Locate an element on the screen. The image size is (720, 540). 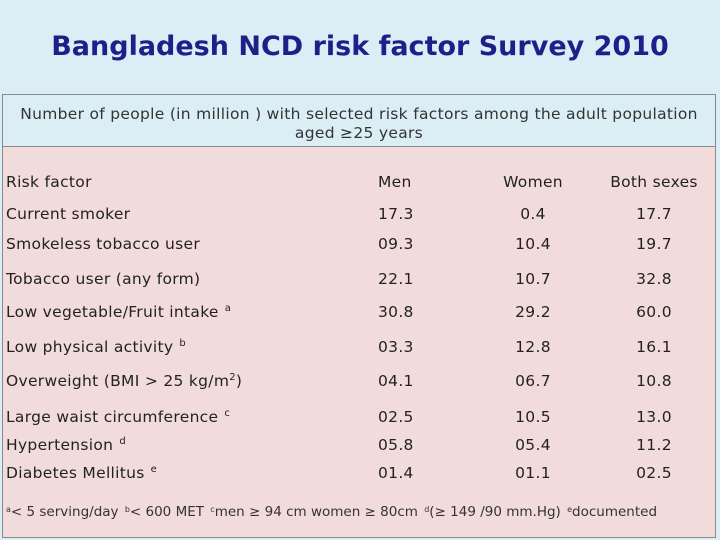
table-header-row: Risk factor Men Women Both sexes is located at coordinates (360, 186).